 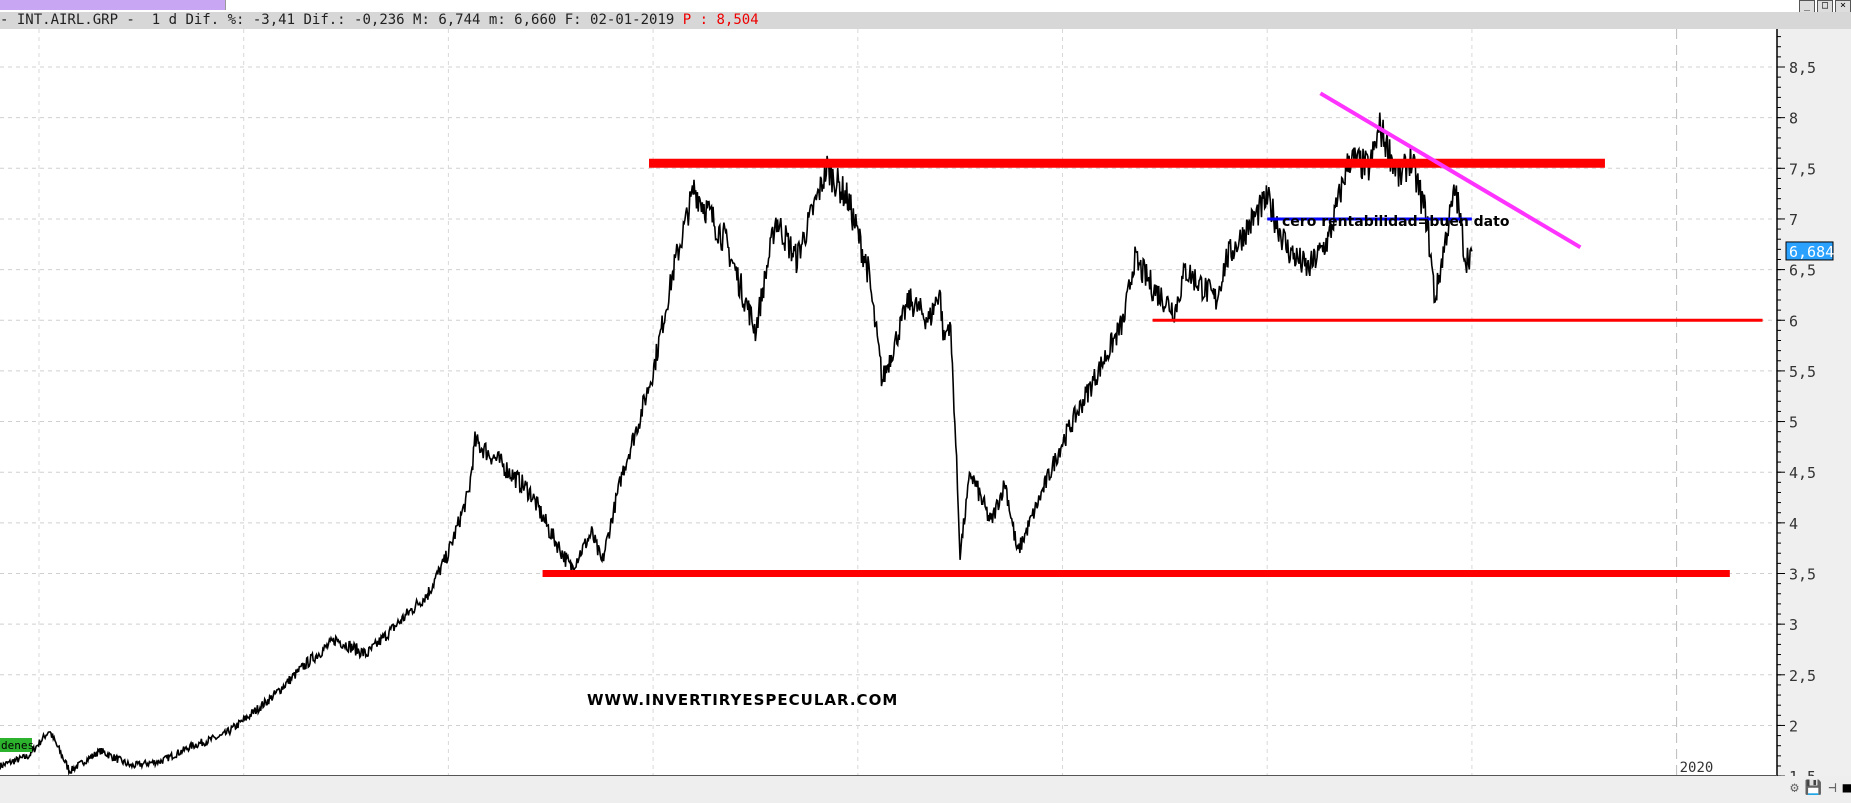 What do you see at coordinates (67, 20) in the screenshot?
I see `symbol: - INT.AIRL.GRP -` at bounding box center [67, 20].